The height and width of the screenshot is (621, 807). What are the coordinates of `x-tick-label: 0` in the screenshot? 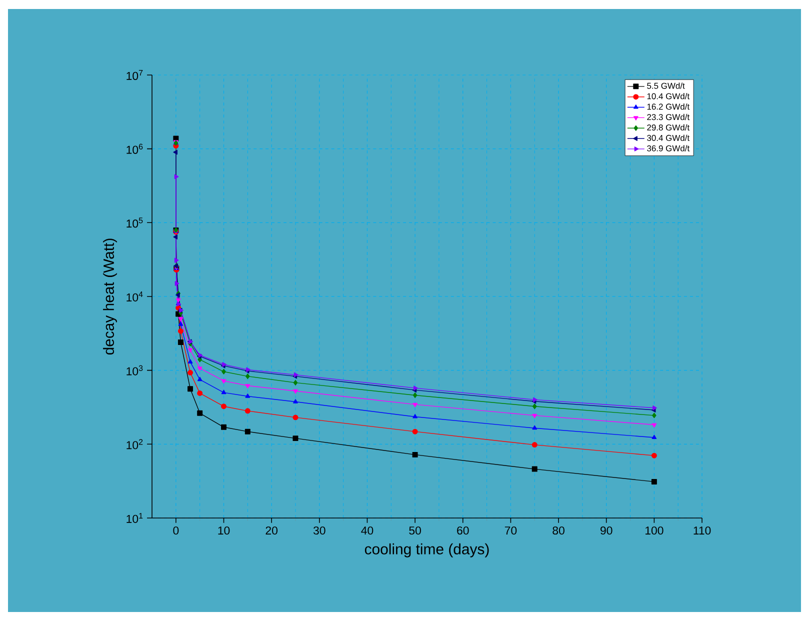 It's located at (176, 530).